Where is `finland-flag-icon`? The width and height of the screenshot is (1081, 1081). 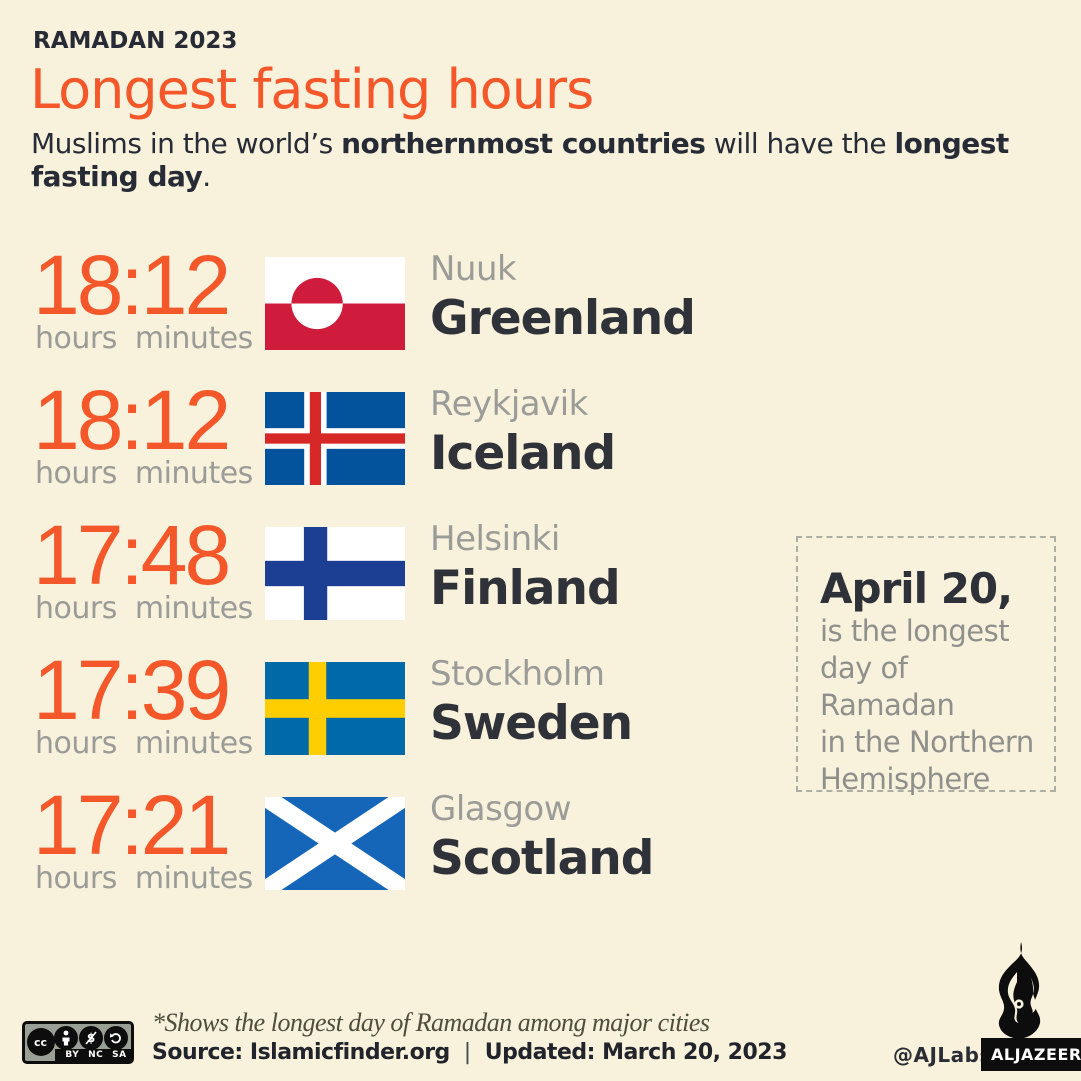
finland-flag-icon is located at coordinates (335, 573).